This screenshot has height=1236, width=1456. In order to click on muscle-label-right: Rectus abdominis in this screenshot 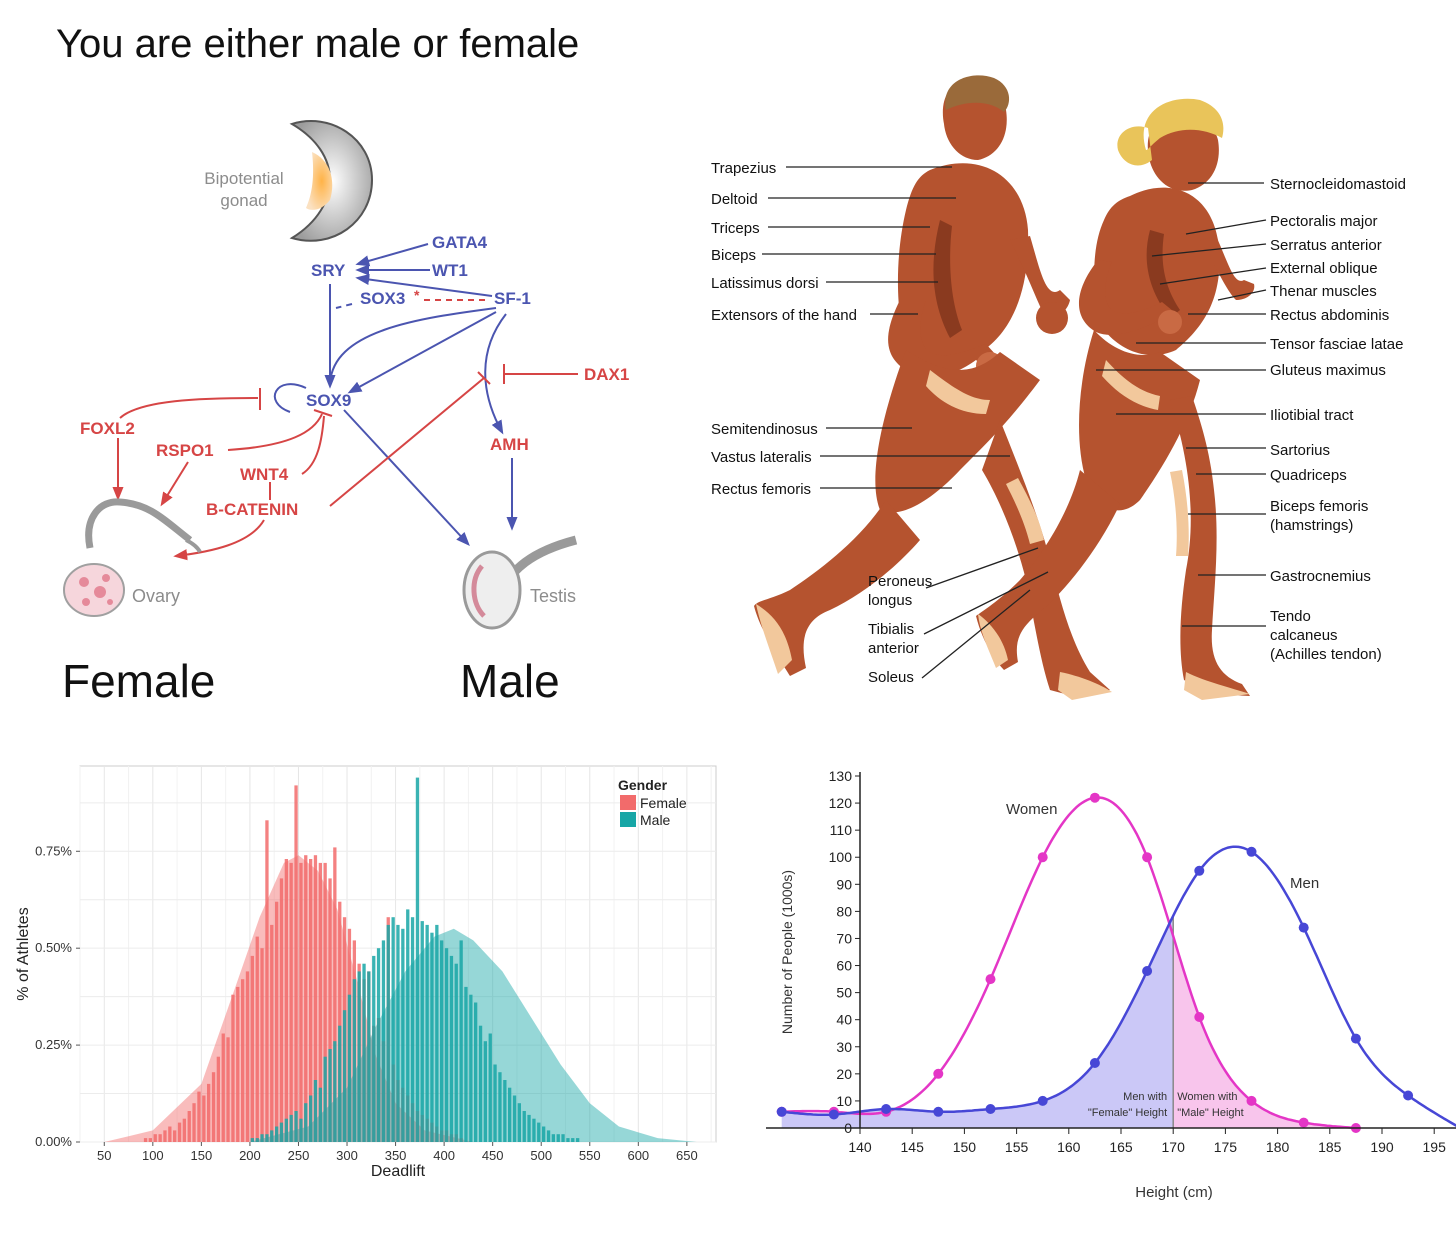, I will do `click(1329, 315)`.